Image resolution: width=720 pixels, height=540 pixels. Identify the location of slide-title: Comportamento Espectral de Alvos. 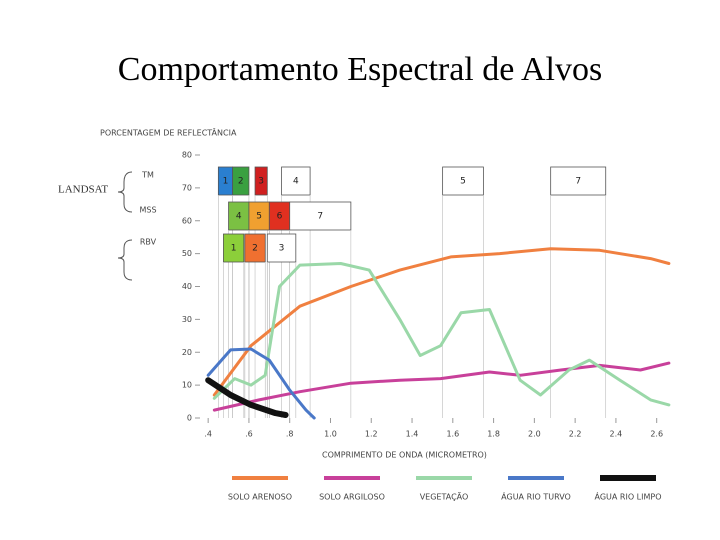
(360, 69).